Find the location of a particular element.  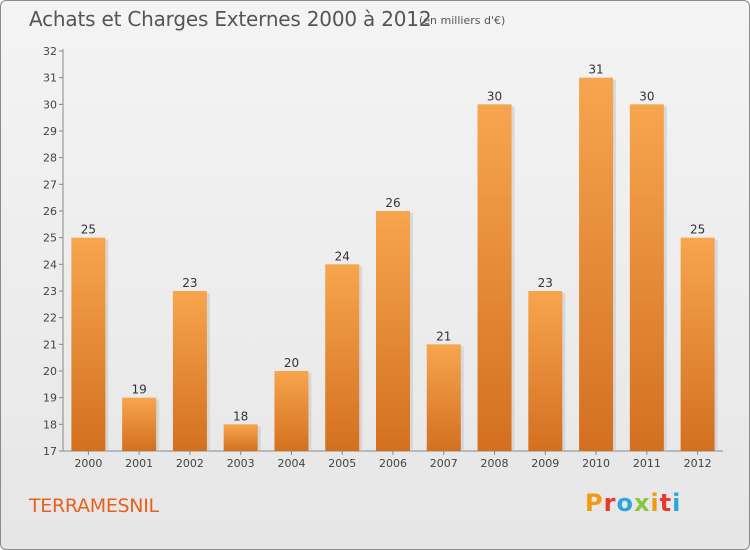

y-tick-label: 19 is located at coordinates (50, 398).